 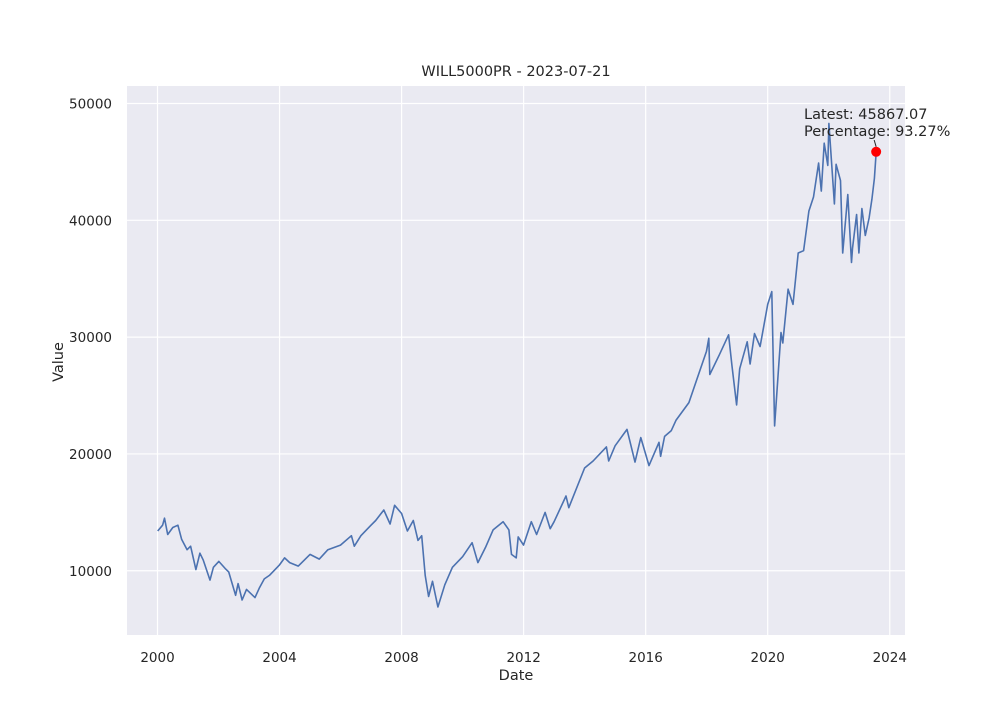 I want to click on annotation-percentage: Percentage: 93.27%, so click(x=877, y=132).